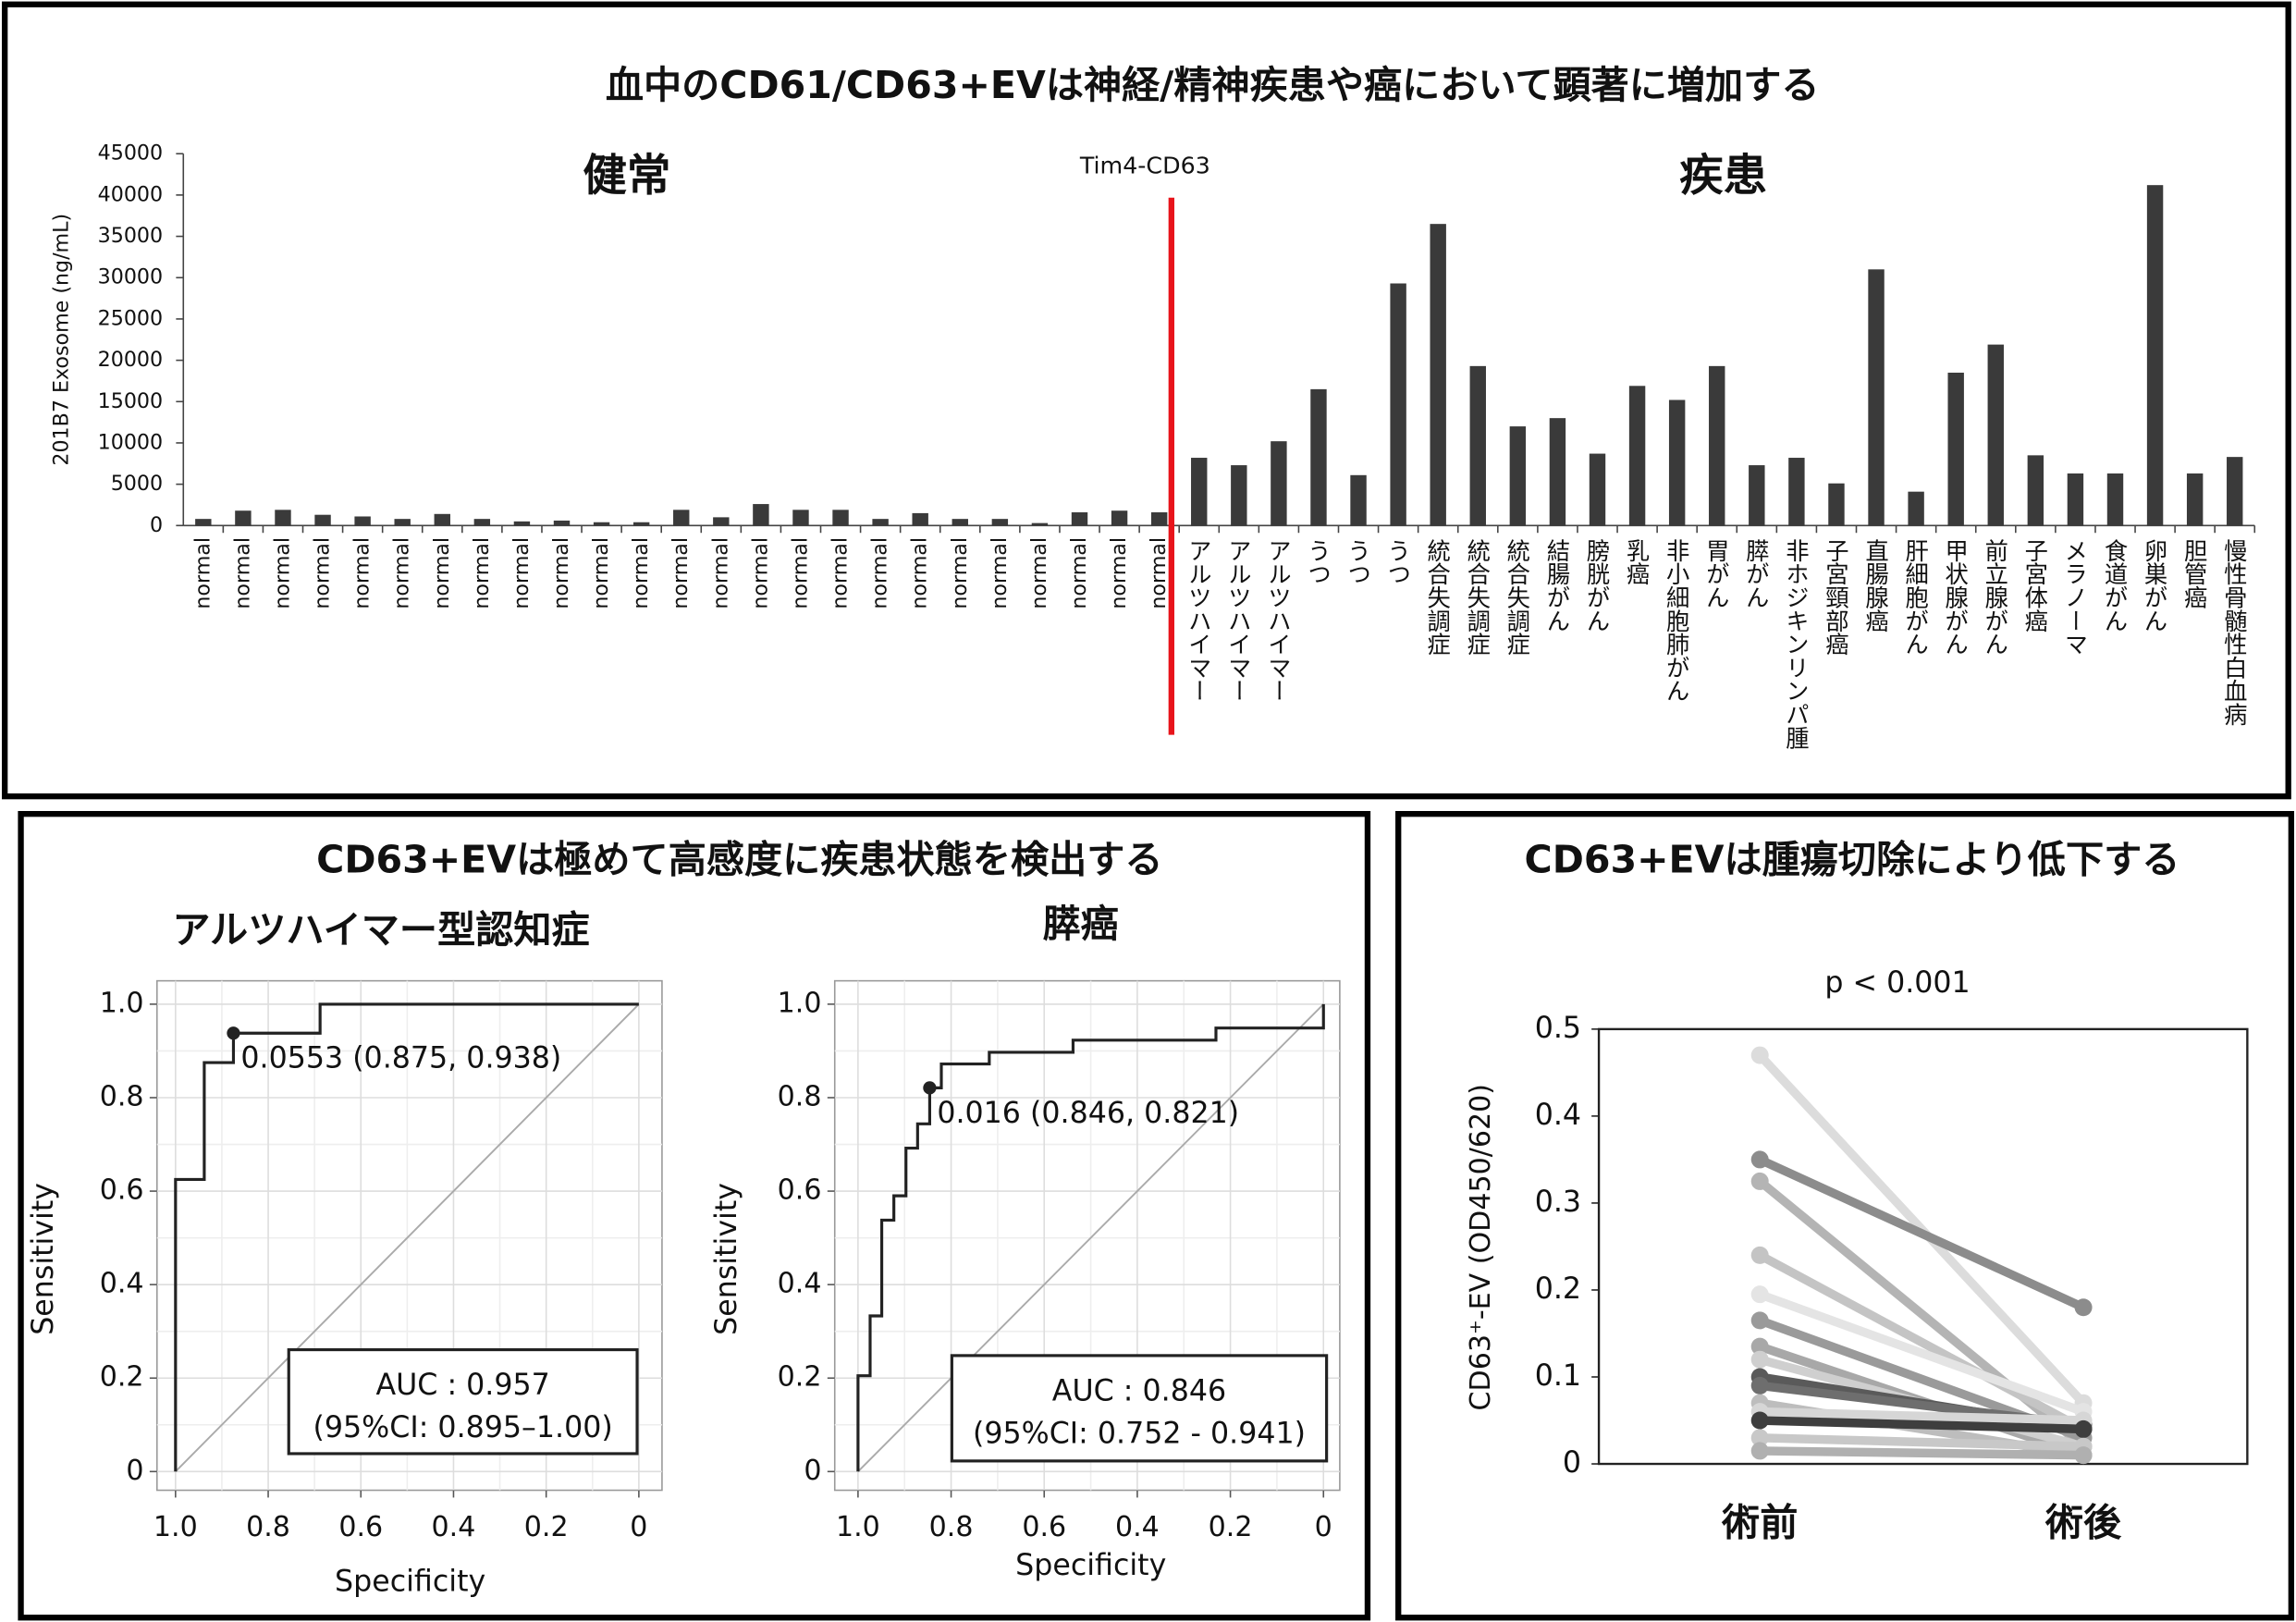 Image resolution: width=2296 pixels, height=1622 pixels. Describe the element at coordinates (130, 318) in the screenshot. I see `y-tick-label: 25000` at that location.